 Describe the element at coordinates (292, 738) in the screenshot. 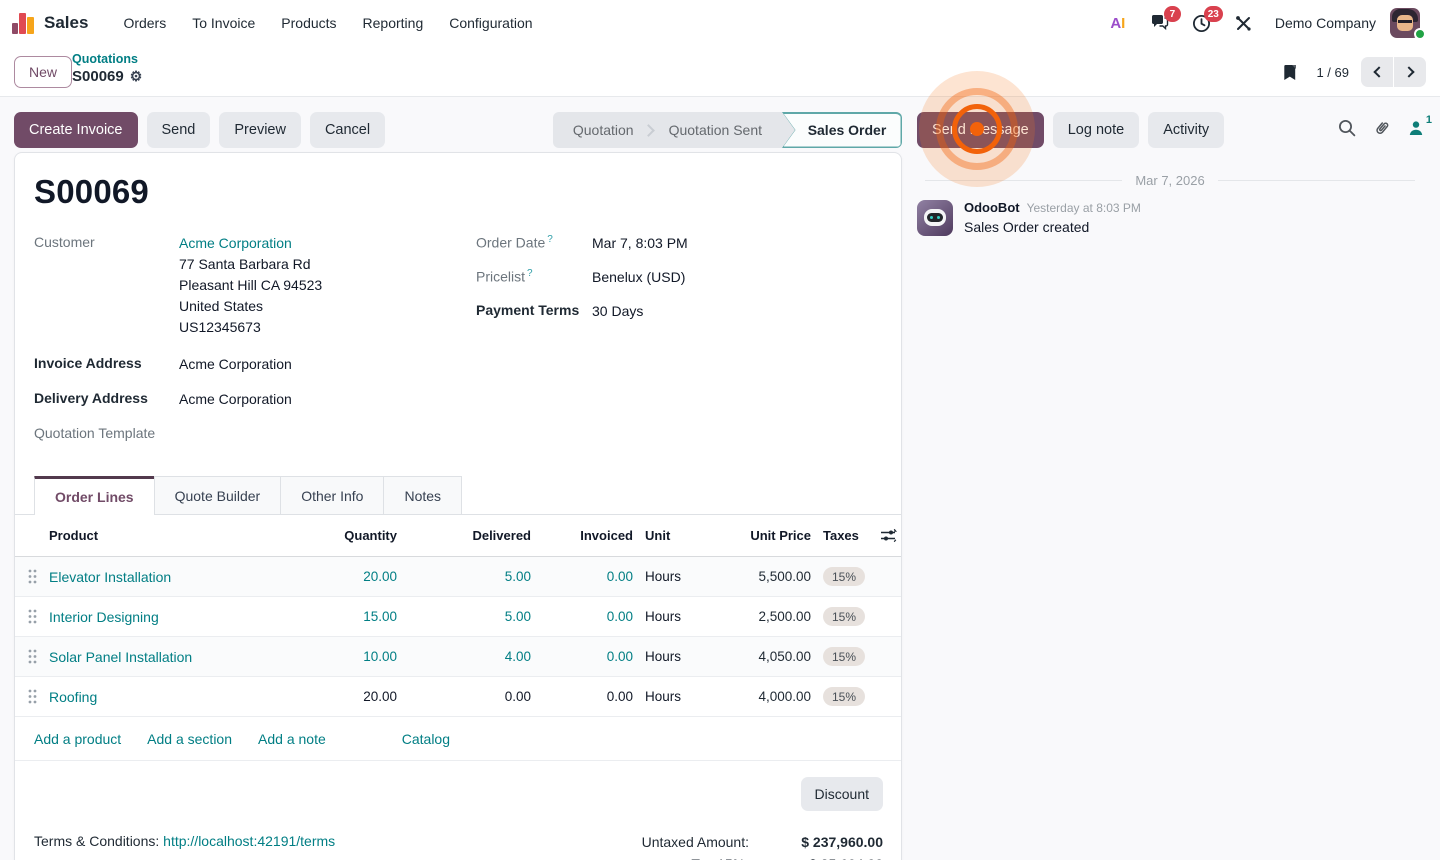

I see `add-note-link: Add a note` at that location.